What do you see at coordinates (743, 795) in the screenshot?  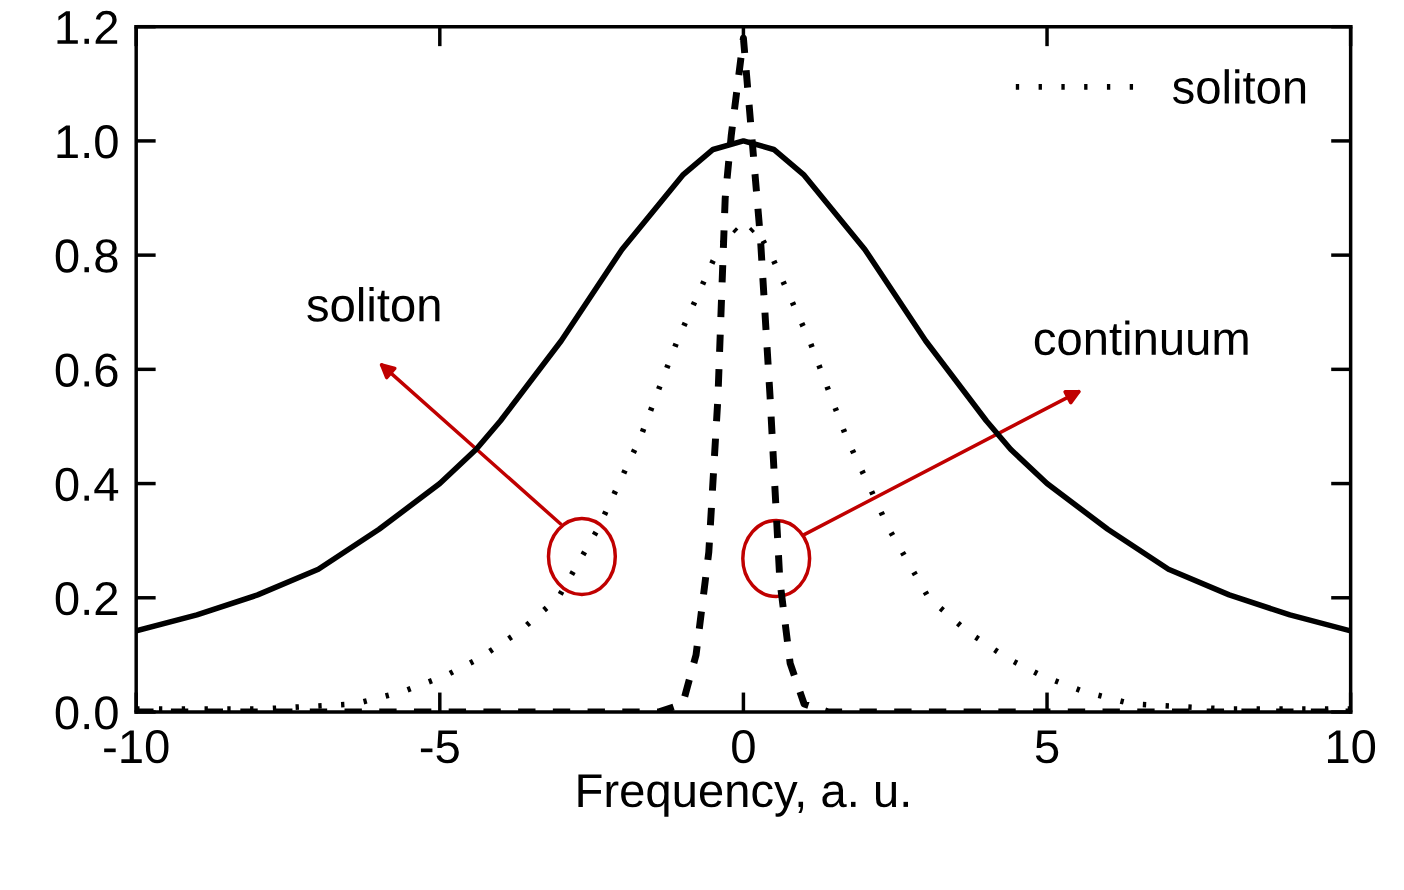 I see `x-axis-title: Frequency, a. u.` at bounding box center [743, 795].